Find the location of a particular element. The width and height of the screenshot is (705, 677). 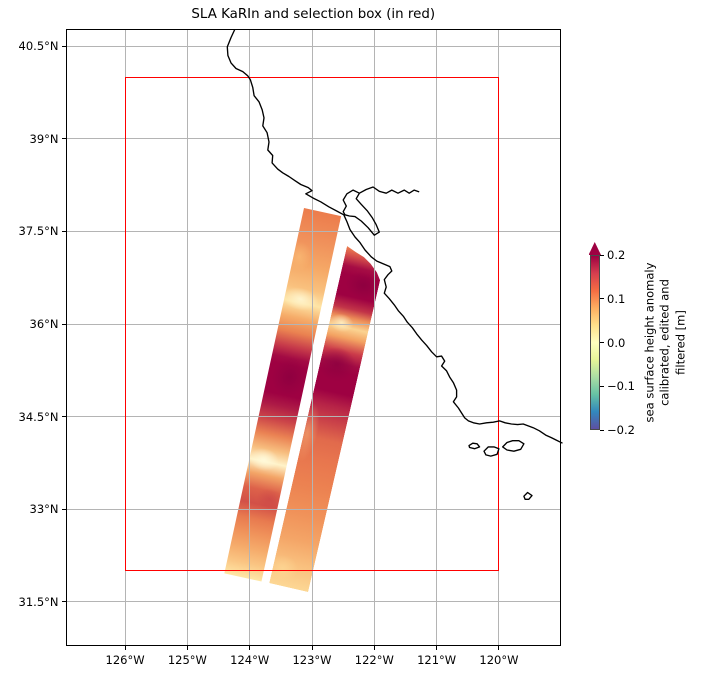

colorbar-extend-max-arrow is located at coordinates (594, 248).